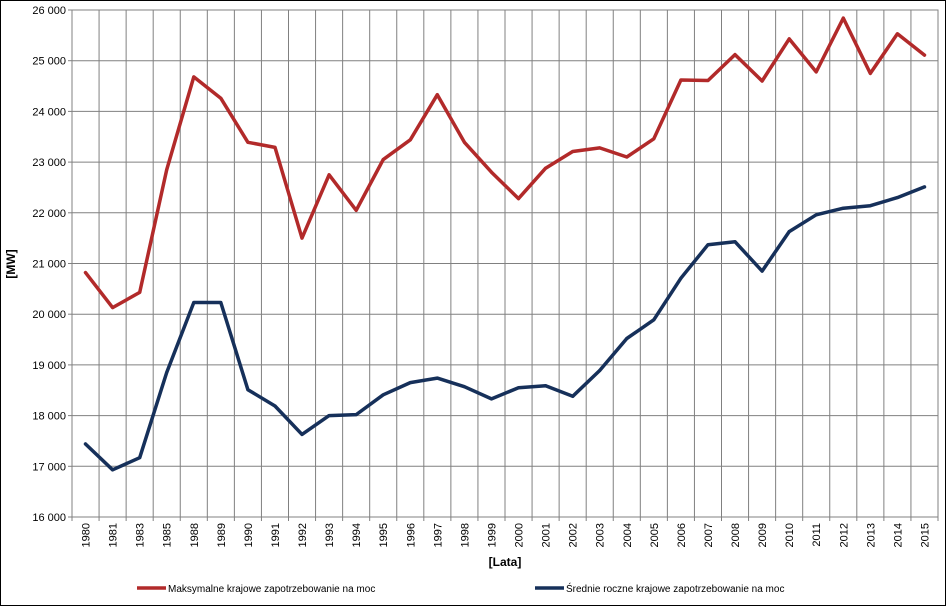 This screenshot has height=606, width=946. What do you see at coordinates (655, 535) in the screenshot?
I see `x-tick-label: 2005` at bounding box center [655, 535].